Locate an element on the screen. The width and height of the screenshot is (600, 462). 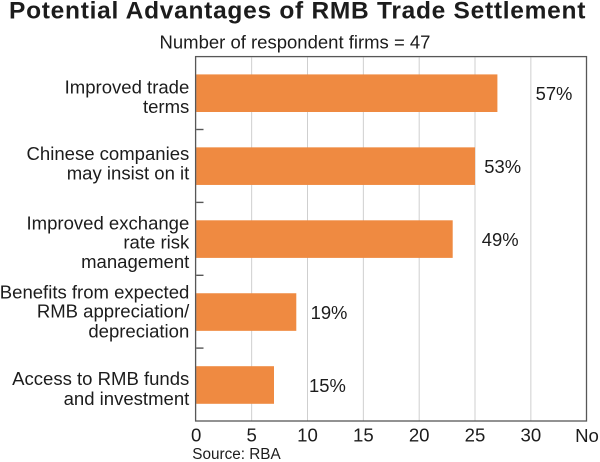
svg-text: Chinese companies is located at coordinates (108, 153).